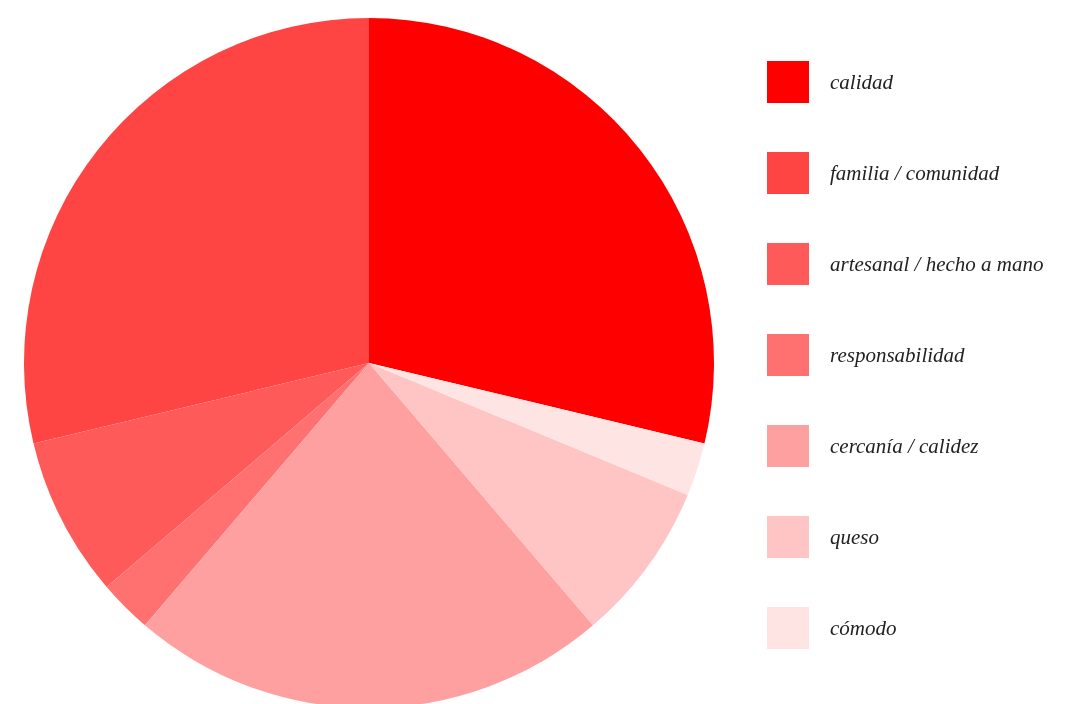 The width and height of the screenshot is (1080, 704). I want to click on legend-label: artesanal / hecho a mano, so click(937, 264).